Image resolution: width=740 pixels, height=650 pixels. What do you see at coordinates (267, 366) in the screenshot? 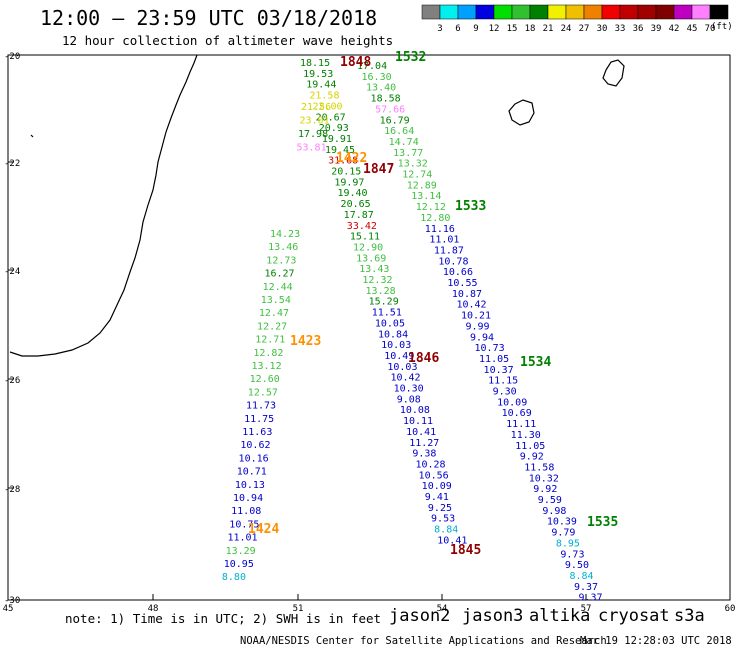
I see `wave-height-value: 13.12` at bounding box center [267, 366].